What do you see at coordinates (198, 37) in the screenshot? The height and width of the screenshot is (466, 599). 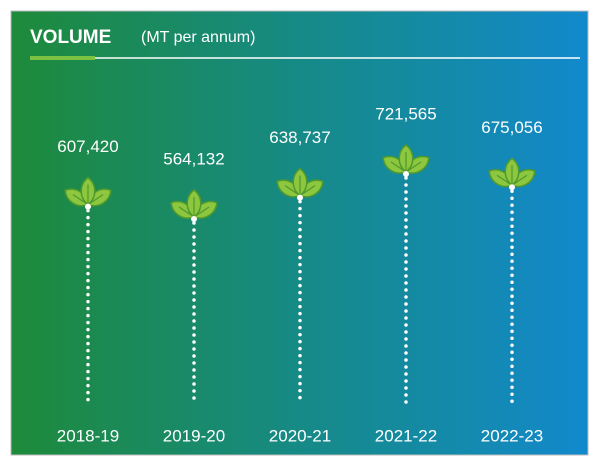 I see `chart-subtitle: (MT per annum)` at bounding box center [198, 37].